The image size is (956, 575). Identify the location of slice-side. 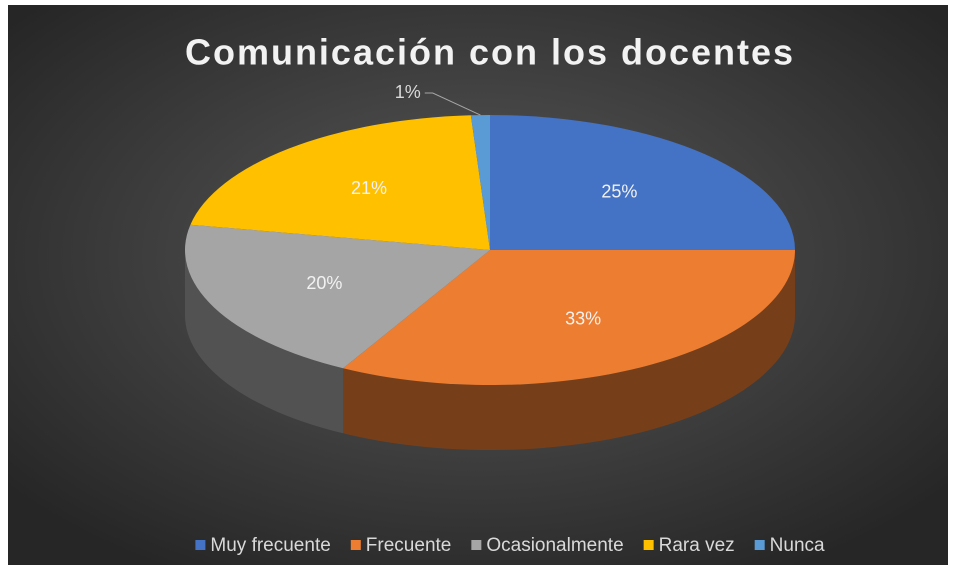
(264, 342).